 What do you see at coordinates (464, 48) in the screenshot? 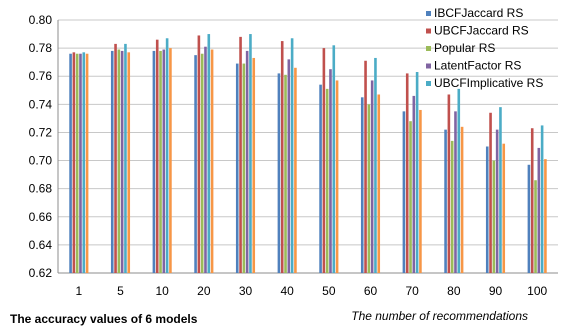
I see `legend-label: Popular RS` at bounding box center [464, 48].